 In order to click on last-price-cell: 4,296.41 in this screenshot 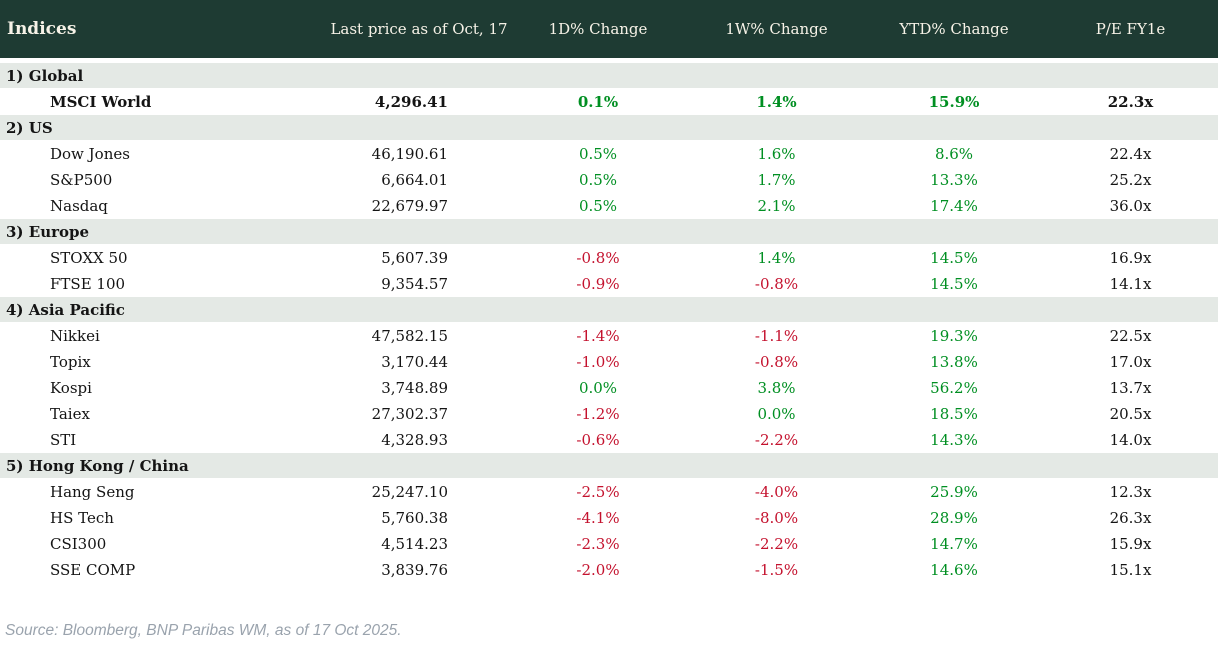, I will do `click(411, 102)`.